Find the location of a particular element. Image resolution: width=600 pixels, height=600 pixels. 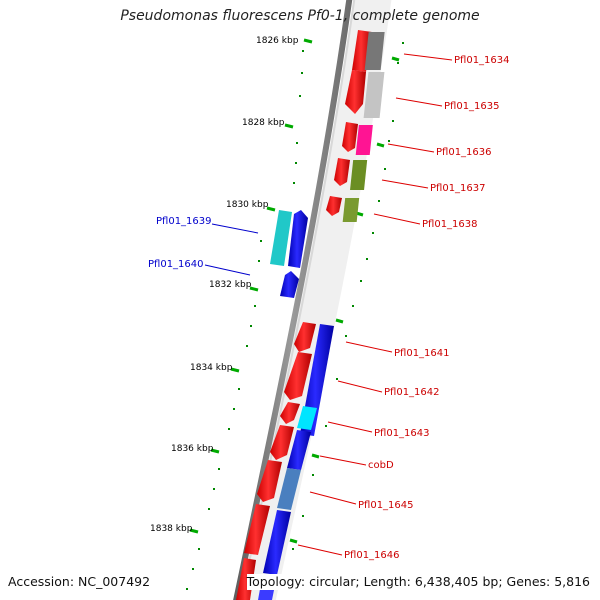

gene-label-cobd: cobD is located at coordinates (381, 465).